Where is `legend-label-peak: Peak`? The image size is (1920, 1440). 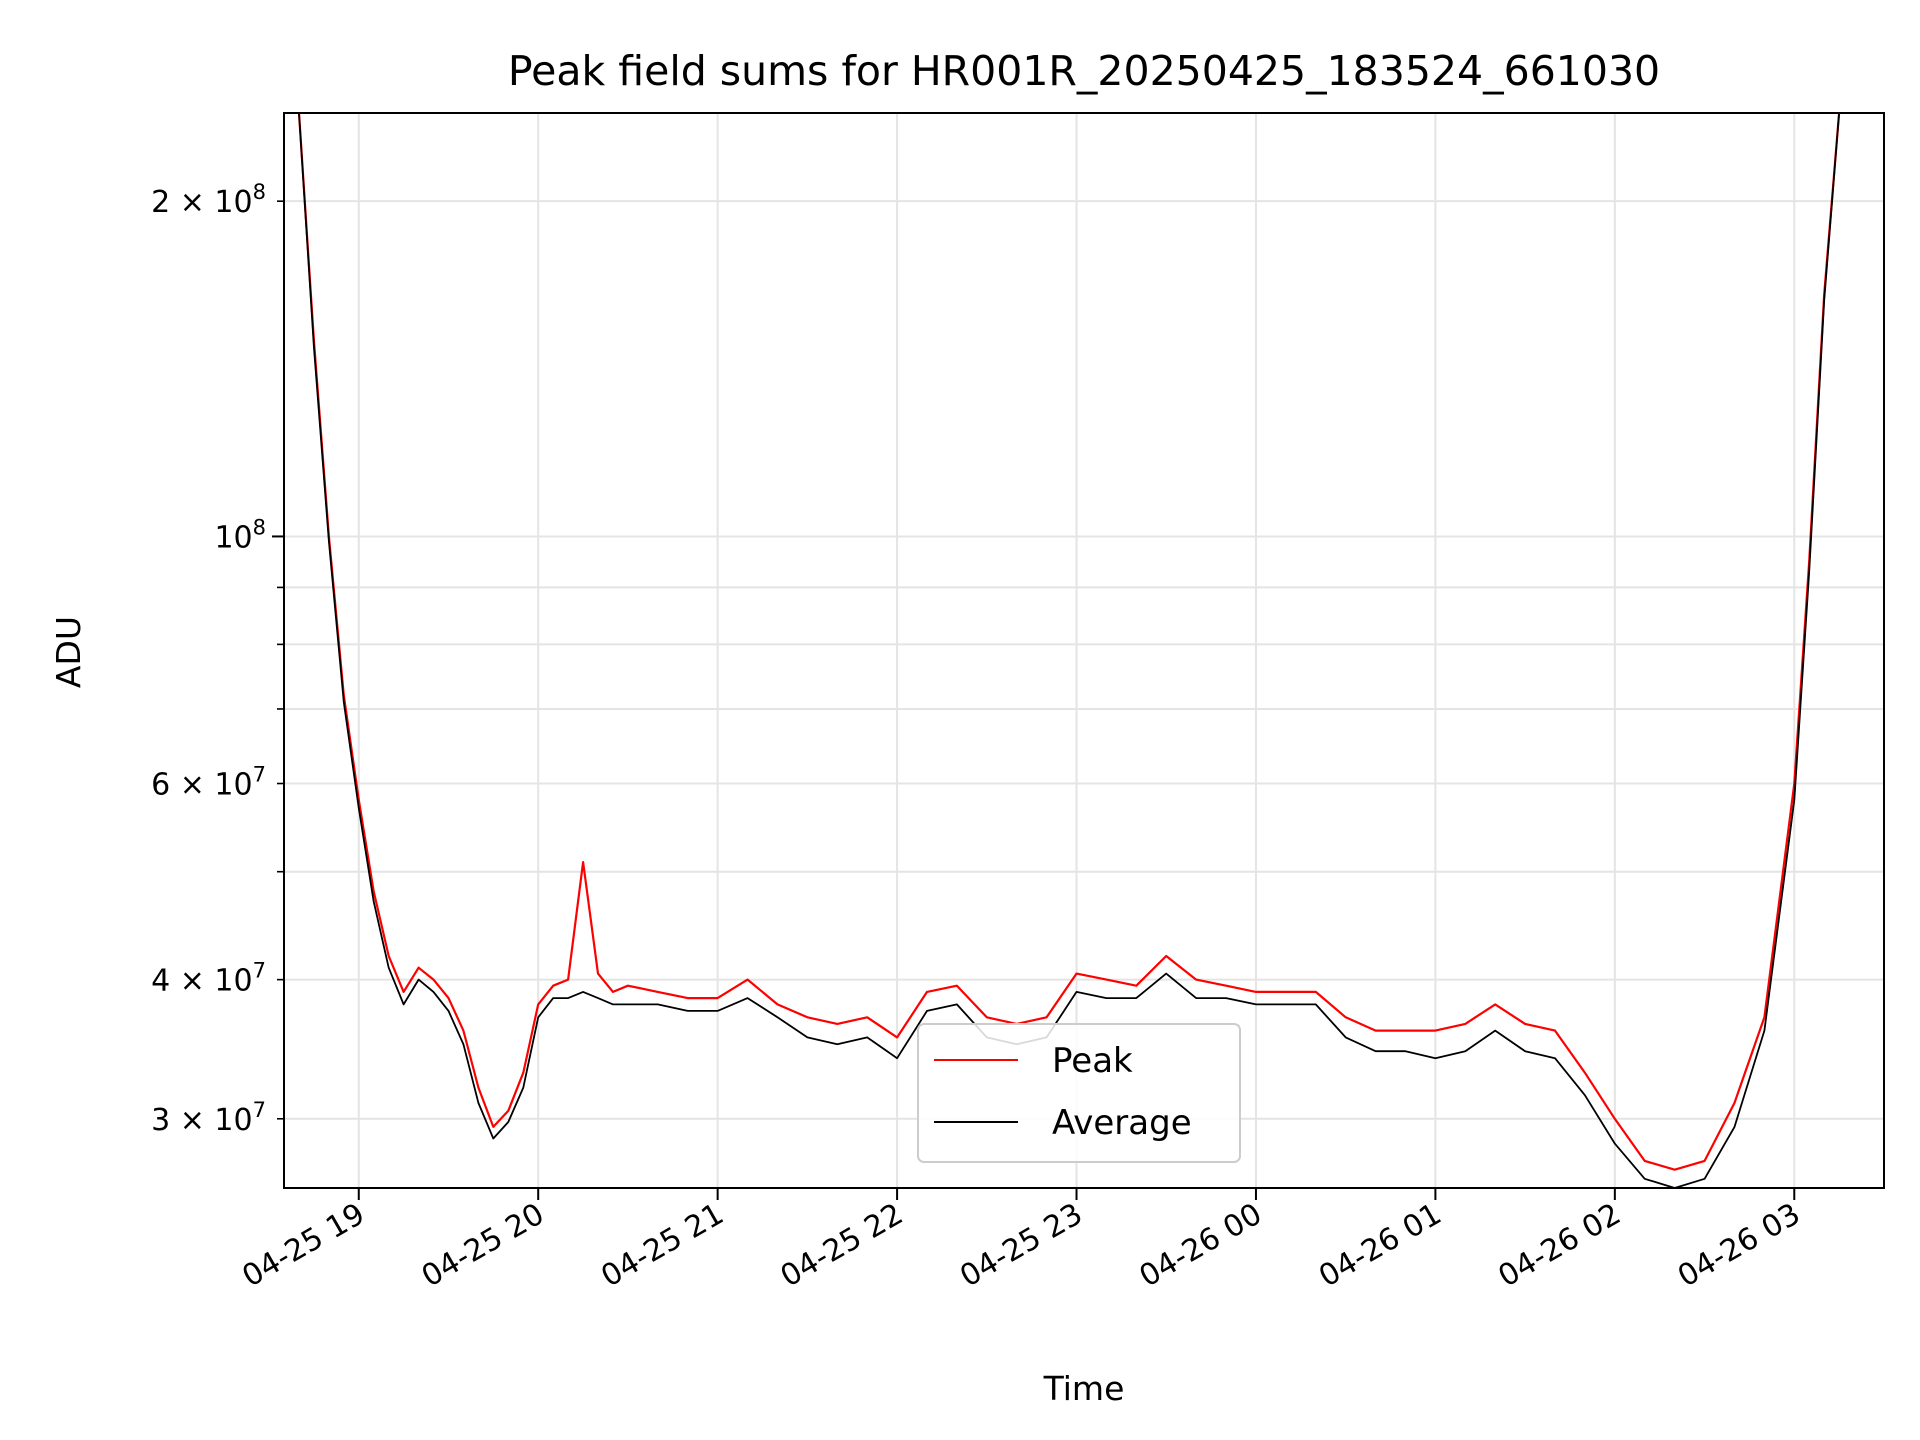
legend-label-peak: Peak is located at coordinates (1092, 1061).